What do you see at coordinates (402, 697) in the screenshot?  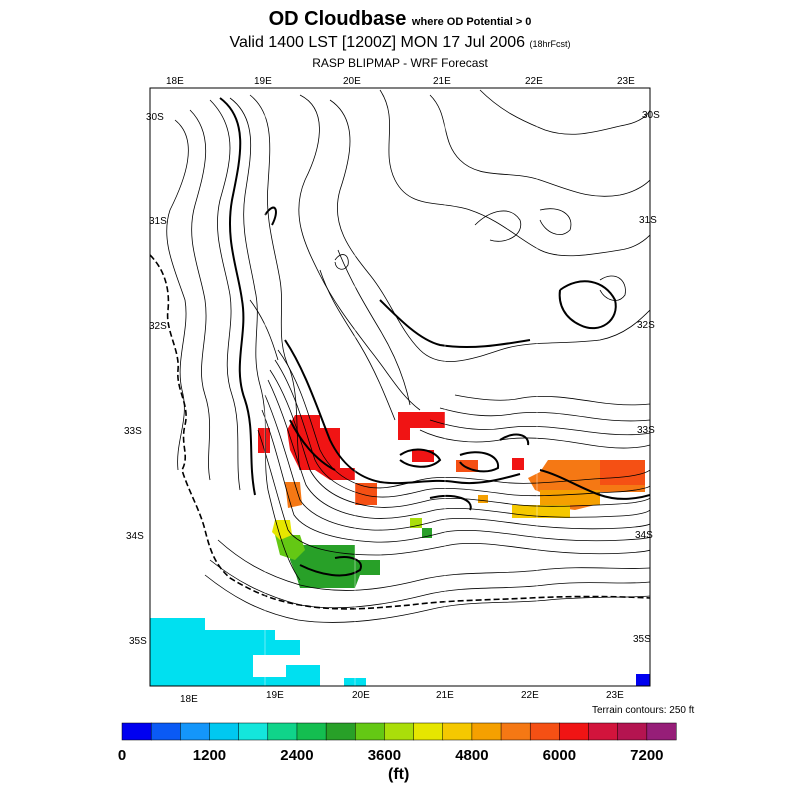 I see `bottom-longitude-labels: 18E 19E 20E 21E 22E 23E` at bounding box center [402, 697].